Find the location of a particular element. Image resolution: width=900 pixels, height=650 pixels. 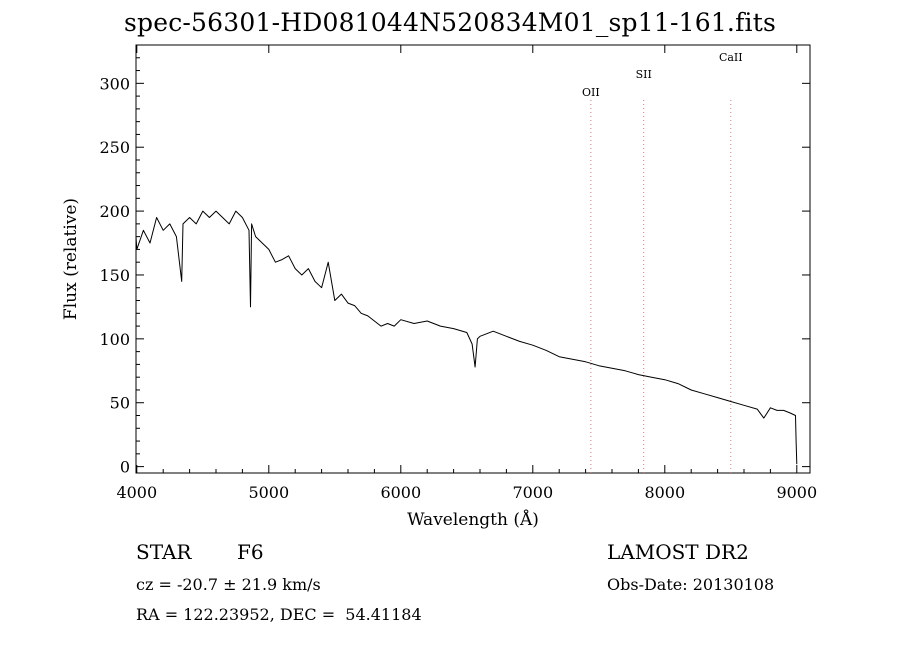

y-tick-label: 100 is located at coordinates (114, 339).